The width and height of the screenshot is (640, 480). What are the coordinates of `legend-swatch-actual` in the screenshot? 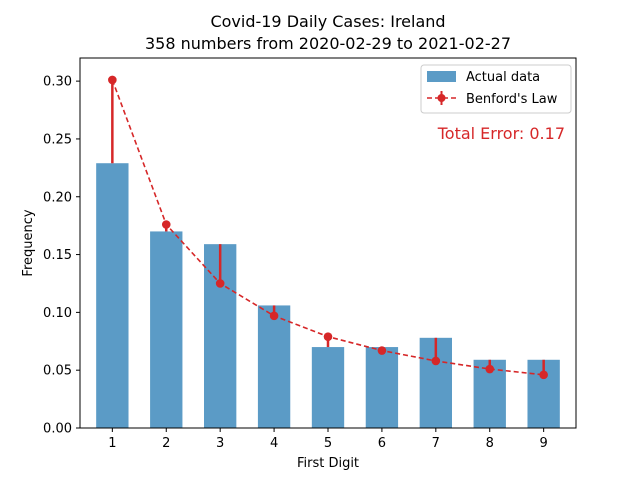 It's located at (441, 76).